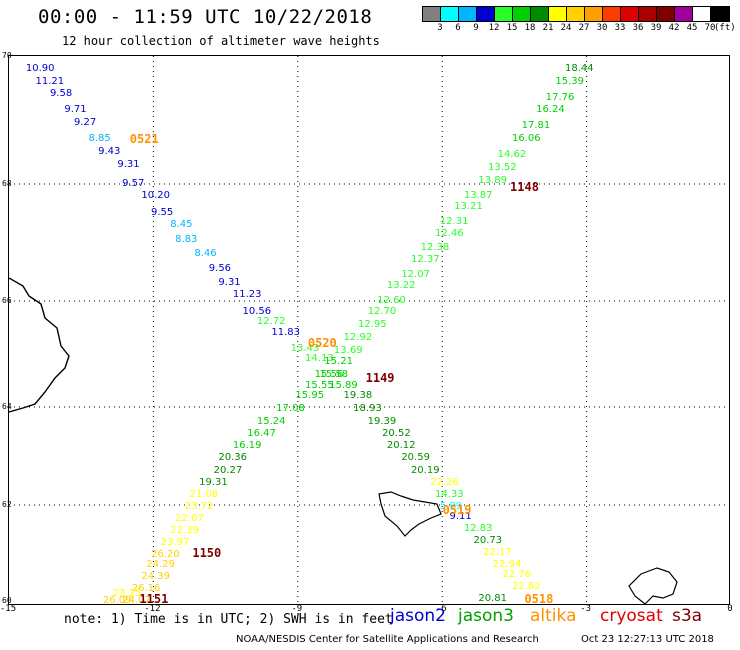 The width and height of the screenshot is (740, 650). Describe the element at coordinates (109, 151) in the screenshot. I see `swh-label: 9.43` at that location.